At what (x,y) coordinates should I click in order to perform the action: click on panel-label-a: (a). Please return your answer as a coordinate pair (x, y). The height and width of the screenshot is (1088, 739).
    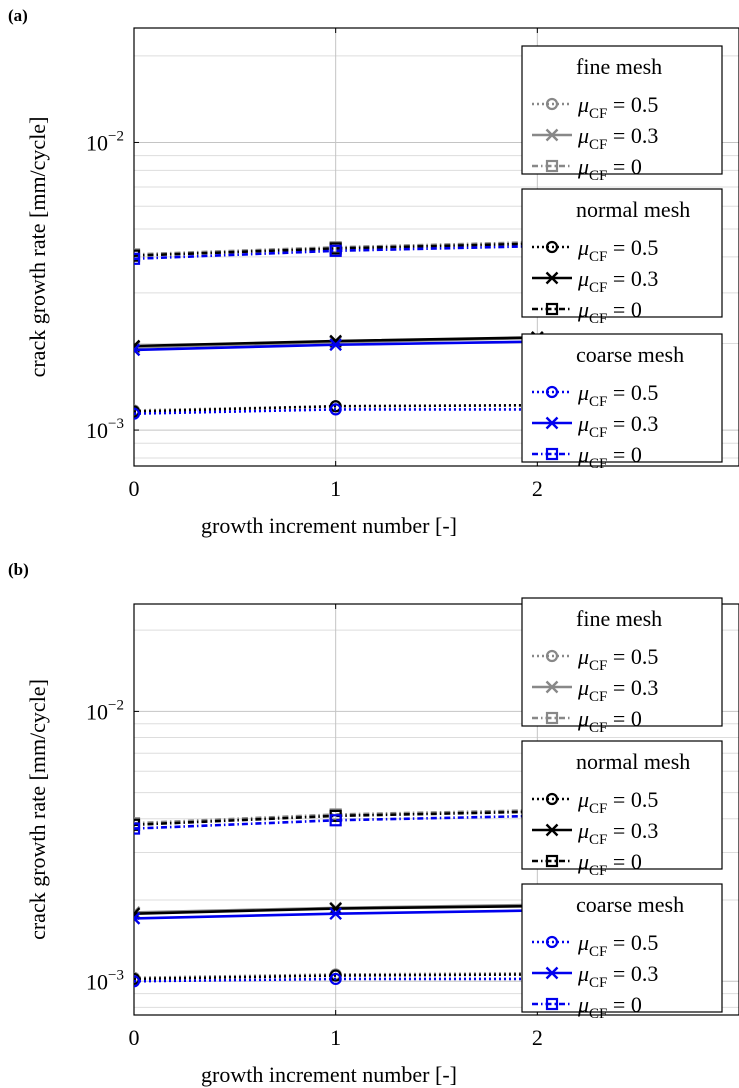
    Looking at the image, I should click on (18, 15).